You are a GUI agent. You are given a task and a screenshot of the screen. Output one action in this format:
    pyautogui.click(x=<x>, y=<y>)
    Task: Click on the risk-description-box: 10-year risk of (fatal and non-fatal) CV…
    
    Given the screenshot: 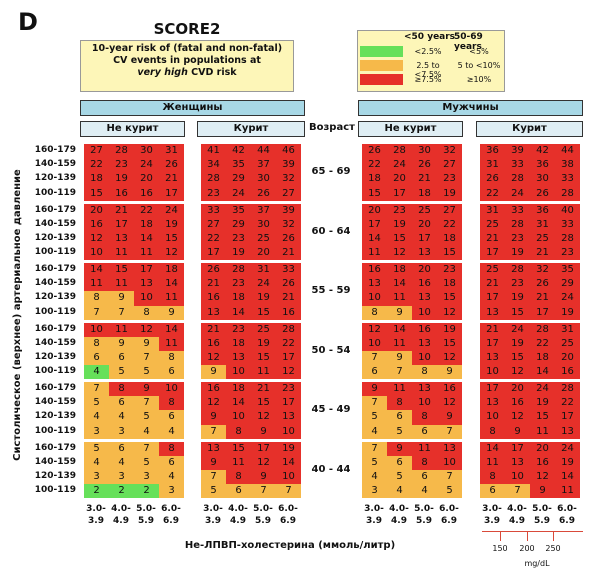 What is the action you would take?
    pyautogui.click(x=187, y=66)
    